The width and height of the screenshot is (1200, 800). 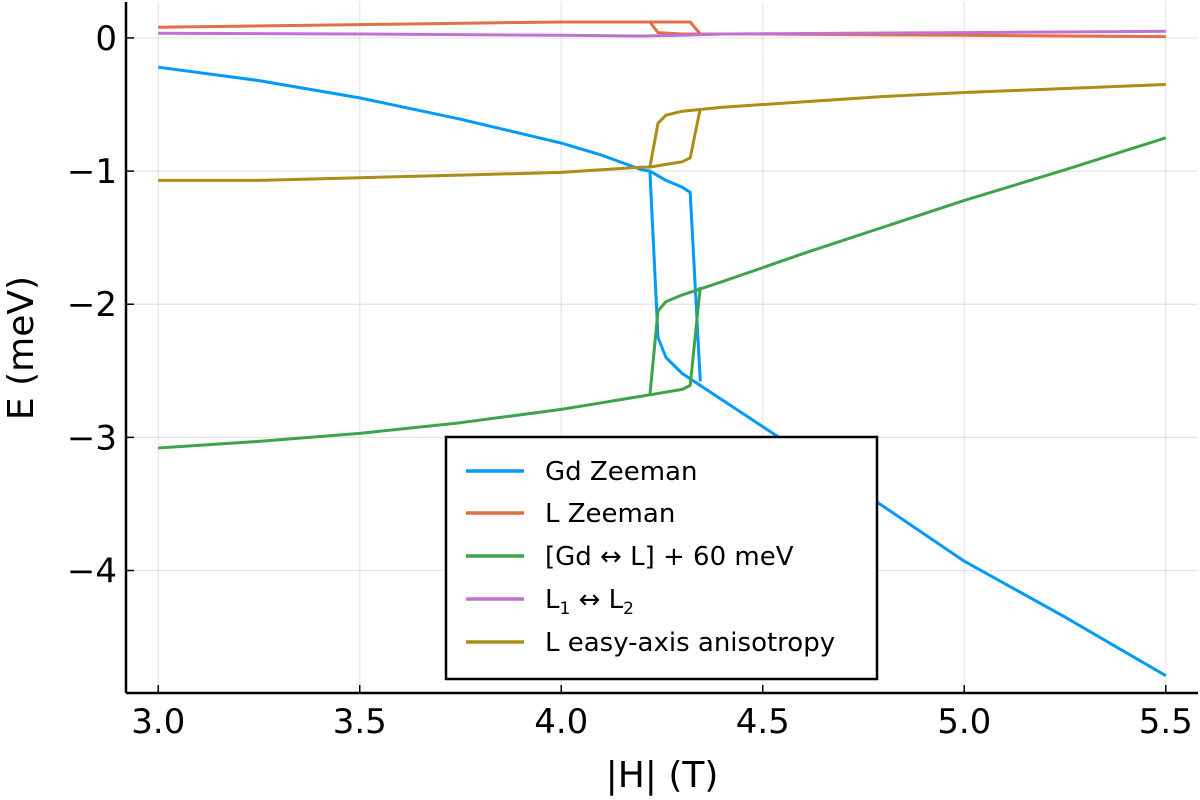 I want to click on x-tick-label: 3.0, so click(x=158, y=722).